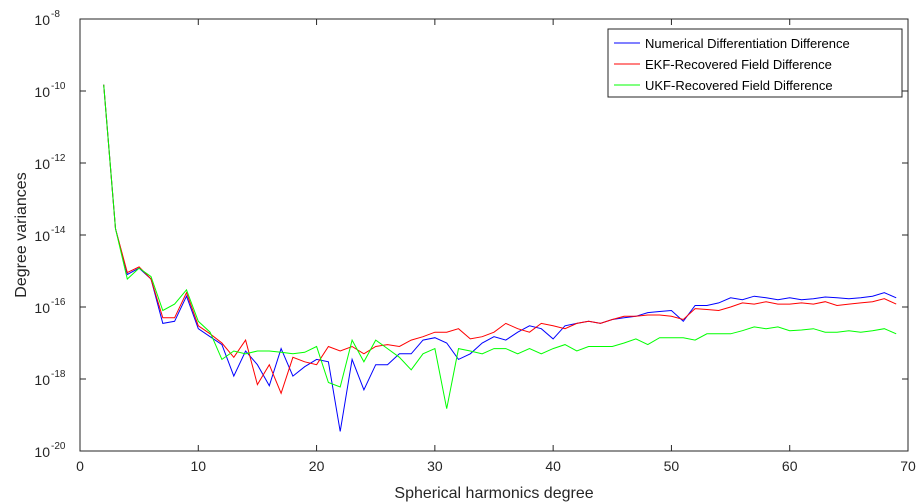  I want to click on x-tick-label: 50, so click(672, 466).